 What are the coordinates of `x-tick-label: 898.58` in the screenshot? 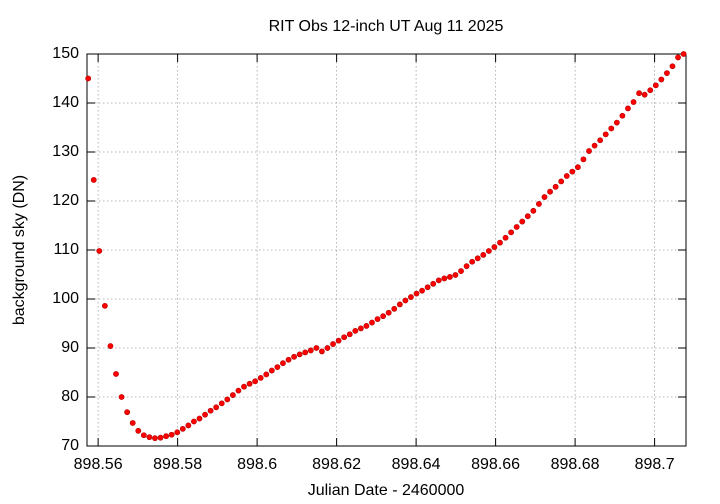 It's located at (177, 464).